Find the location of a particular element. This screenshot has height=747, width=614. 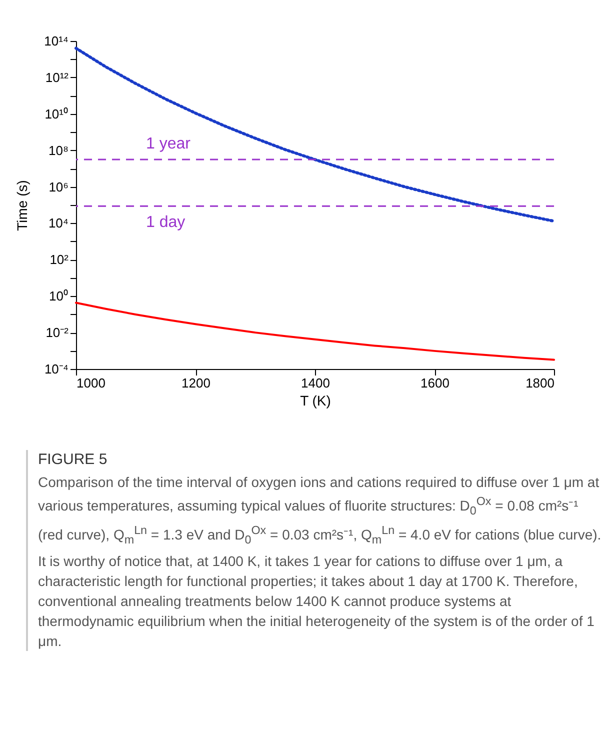

caption: FIGURE 5 is located at coordinates (73, 460).